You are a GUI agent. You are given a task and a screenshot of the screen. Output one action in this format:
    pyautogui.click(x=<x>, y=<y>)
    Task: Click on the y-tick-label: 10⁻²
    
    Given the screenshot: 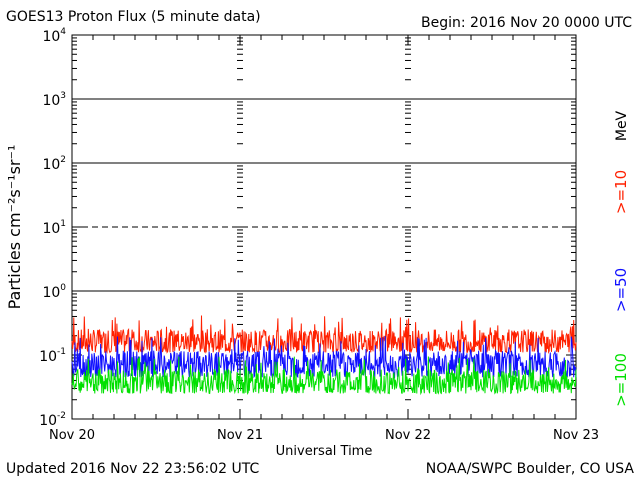 What is the action you would take?
    pyautogui.click(x=52, y=420)
    